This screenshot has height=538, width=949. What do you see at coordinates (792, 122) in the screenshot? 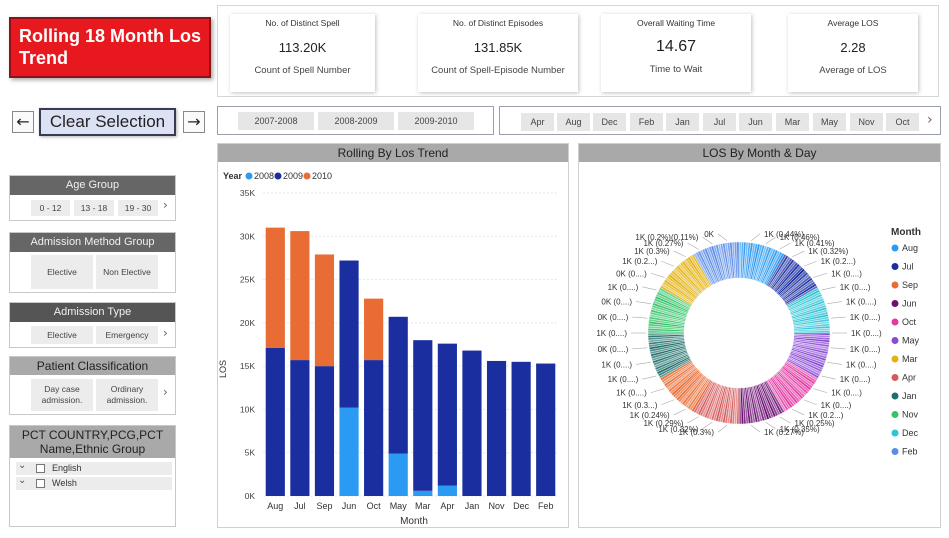
I see `month-chip: Mar` at bounding box center [792, 122].